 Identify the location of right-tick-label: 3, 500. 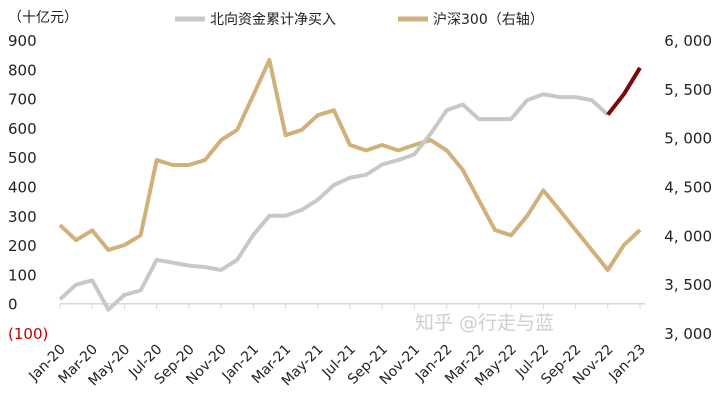
(688, 285).